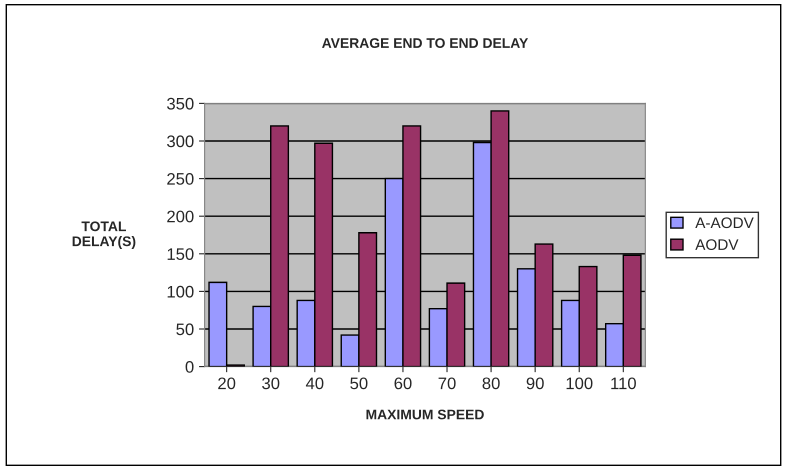  Describe the element at coordinates (716, 244) in the screenshot. I see `legend-label: AODV` at that location.